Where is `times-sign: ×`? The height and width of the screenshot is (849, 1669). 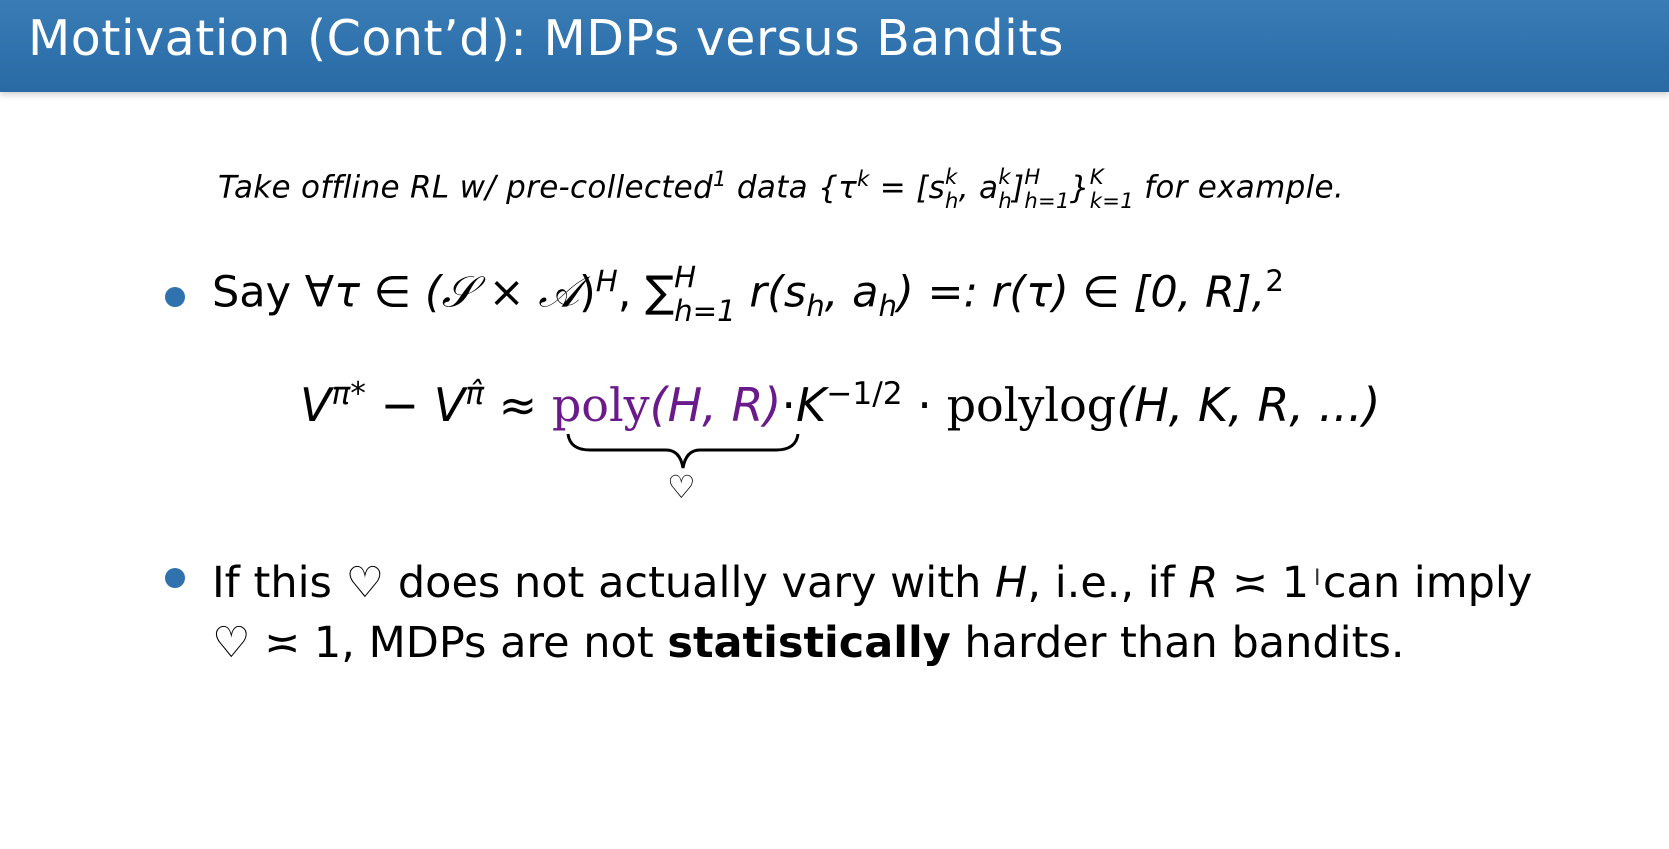 times-sign: × is located at coordinates (506, 292).